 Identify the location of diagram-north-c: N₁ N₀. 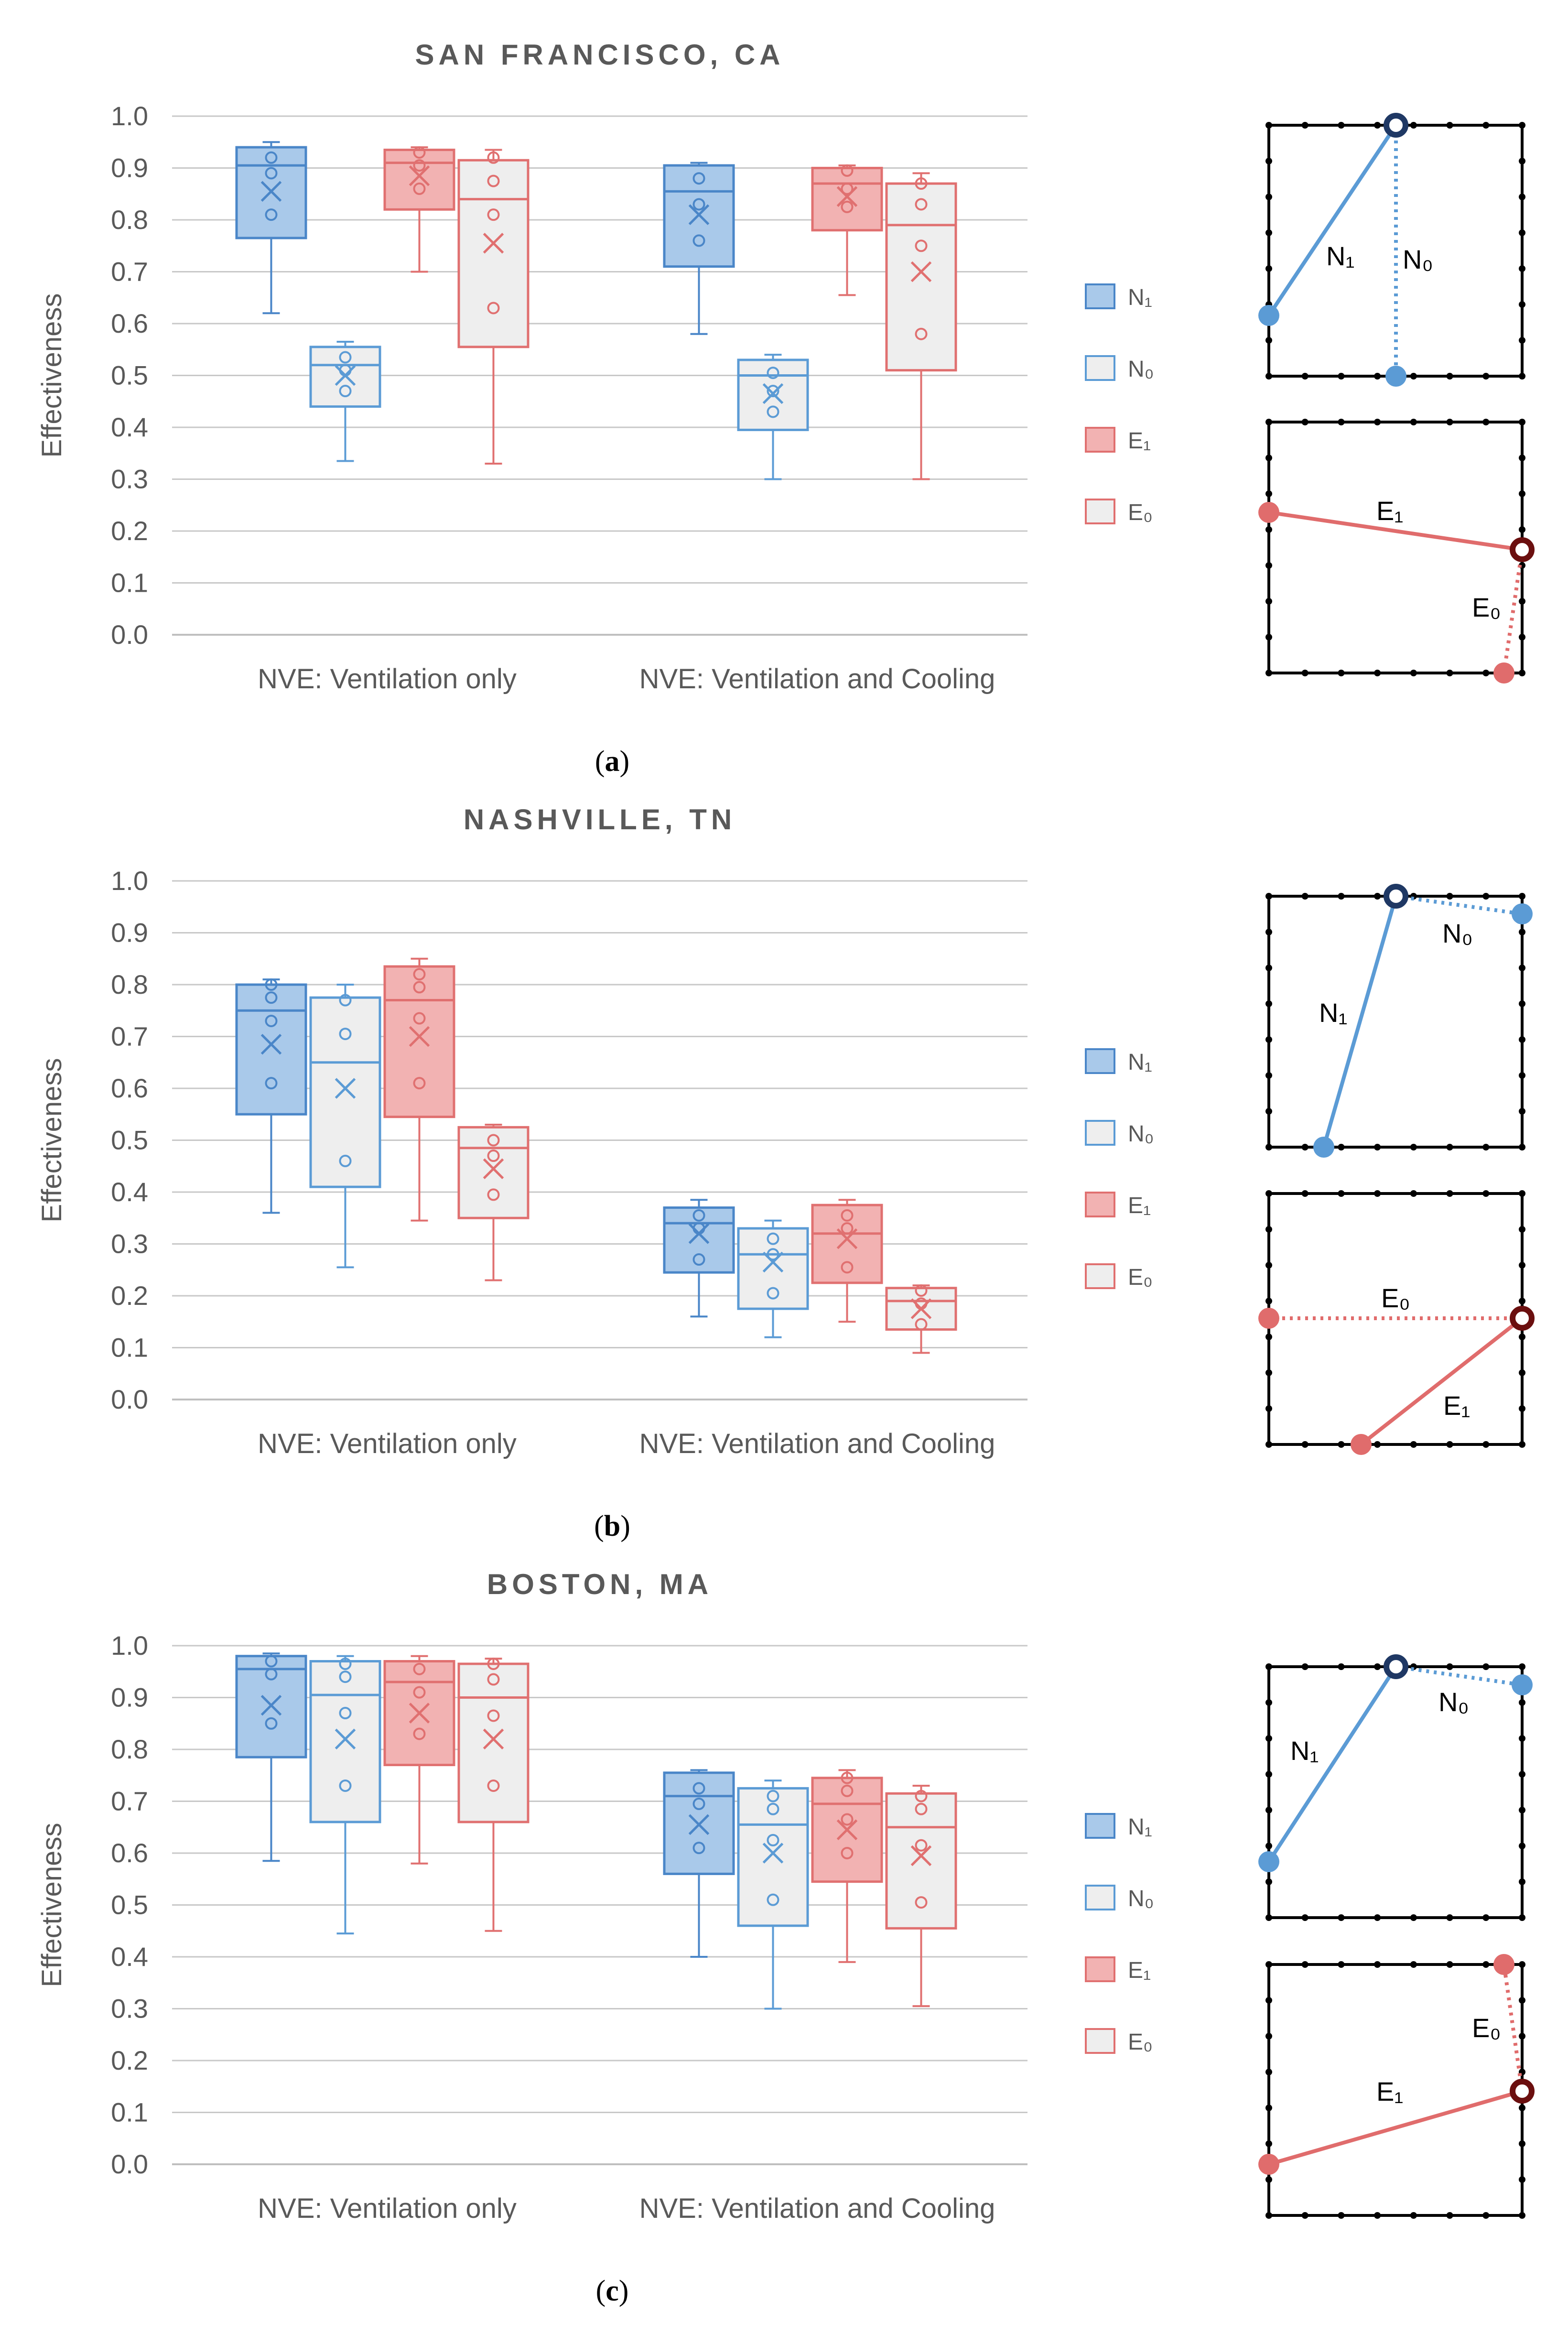
(1395, 1787).